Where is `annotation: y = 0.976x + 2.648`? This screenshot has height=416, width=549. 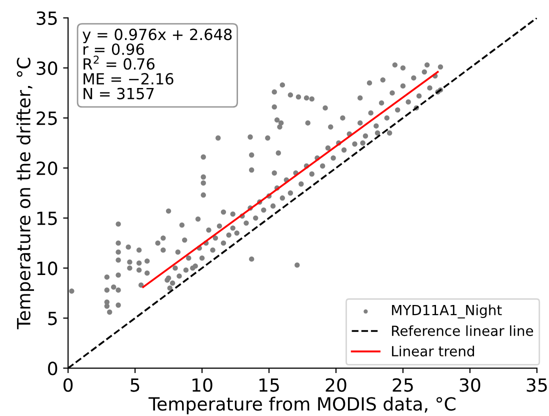
annotation: y = 0.976x + 2.648 is located at coordinates (157, 36).